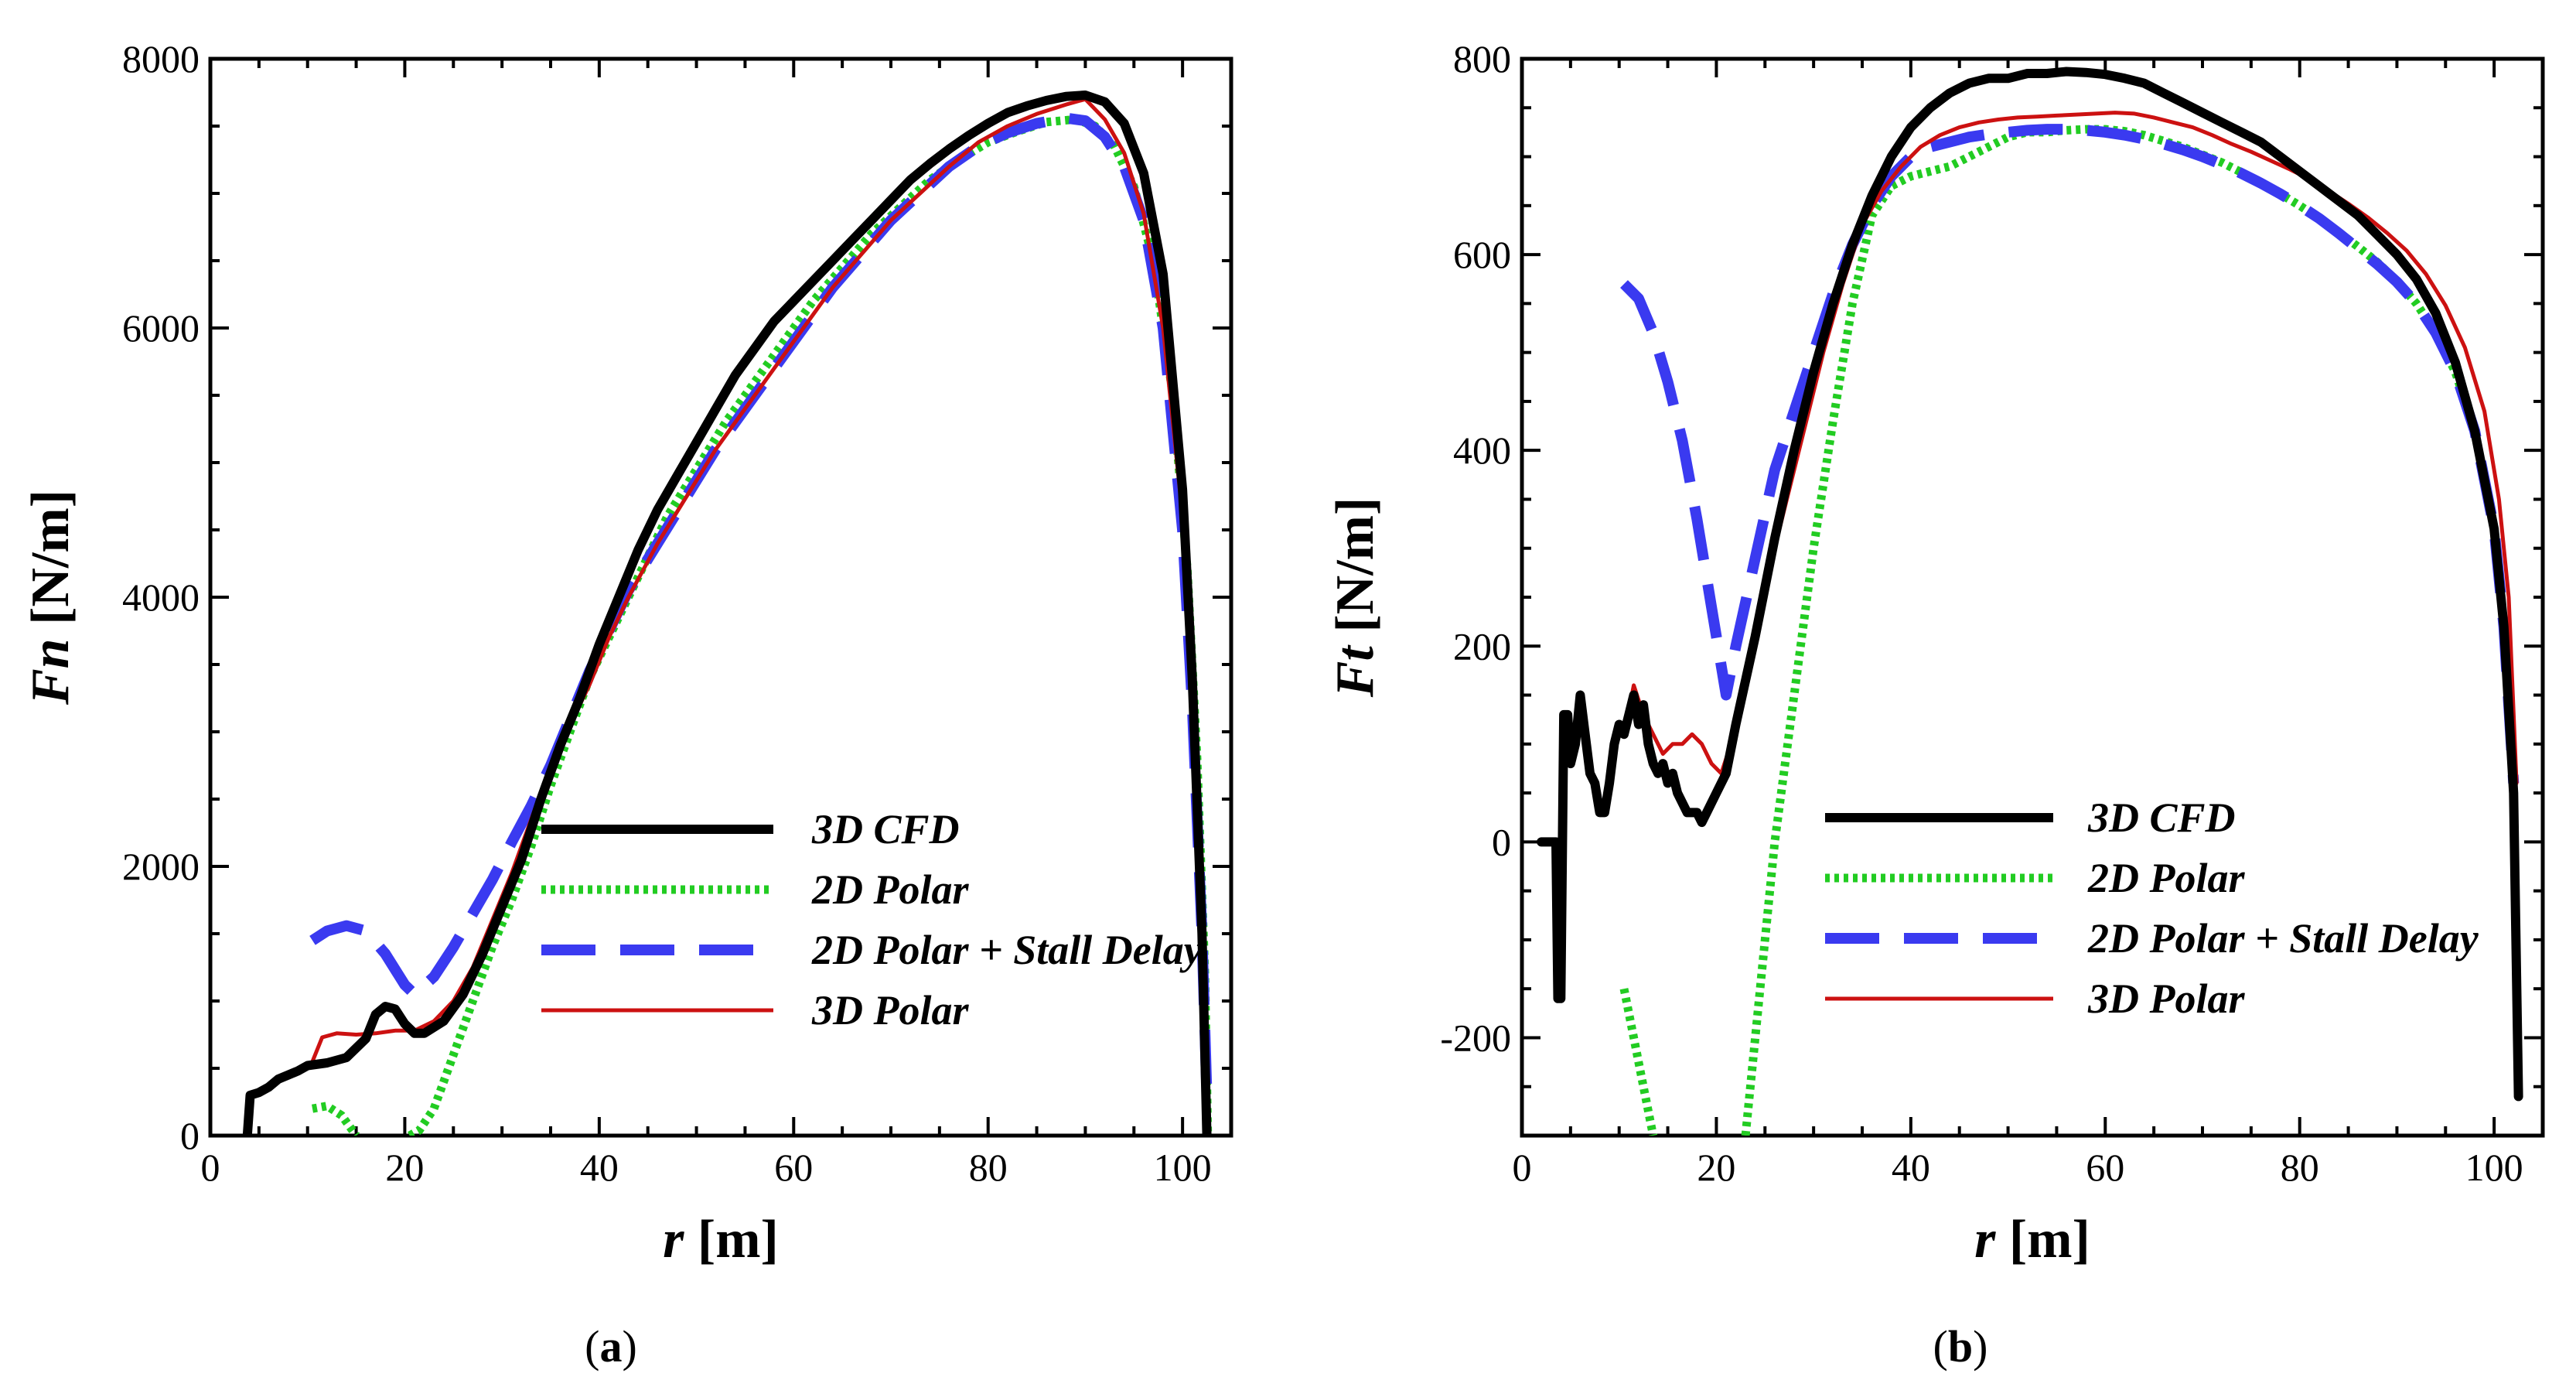 This screenshot has height=1387, width=2576. I want to click on x-axis-label-b: r [m], so click(2032, 1239).